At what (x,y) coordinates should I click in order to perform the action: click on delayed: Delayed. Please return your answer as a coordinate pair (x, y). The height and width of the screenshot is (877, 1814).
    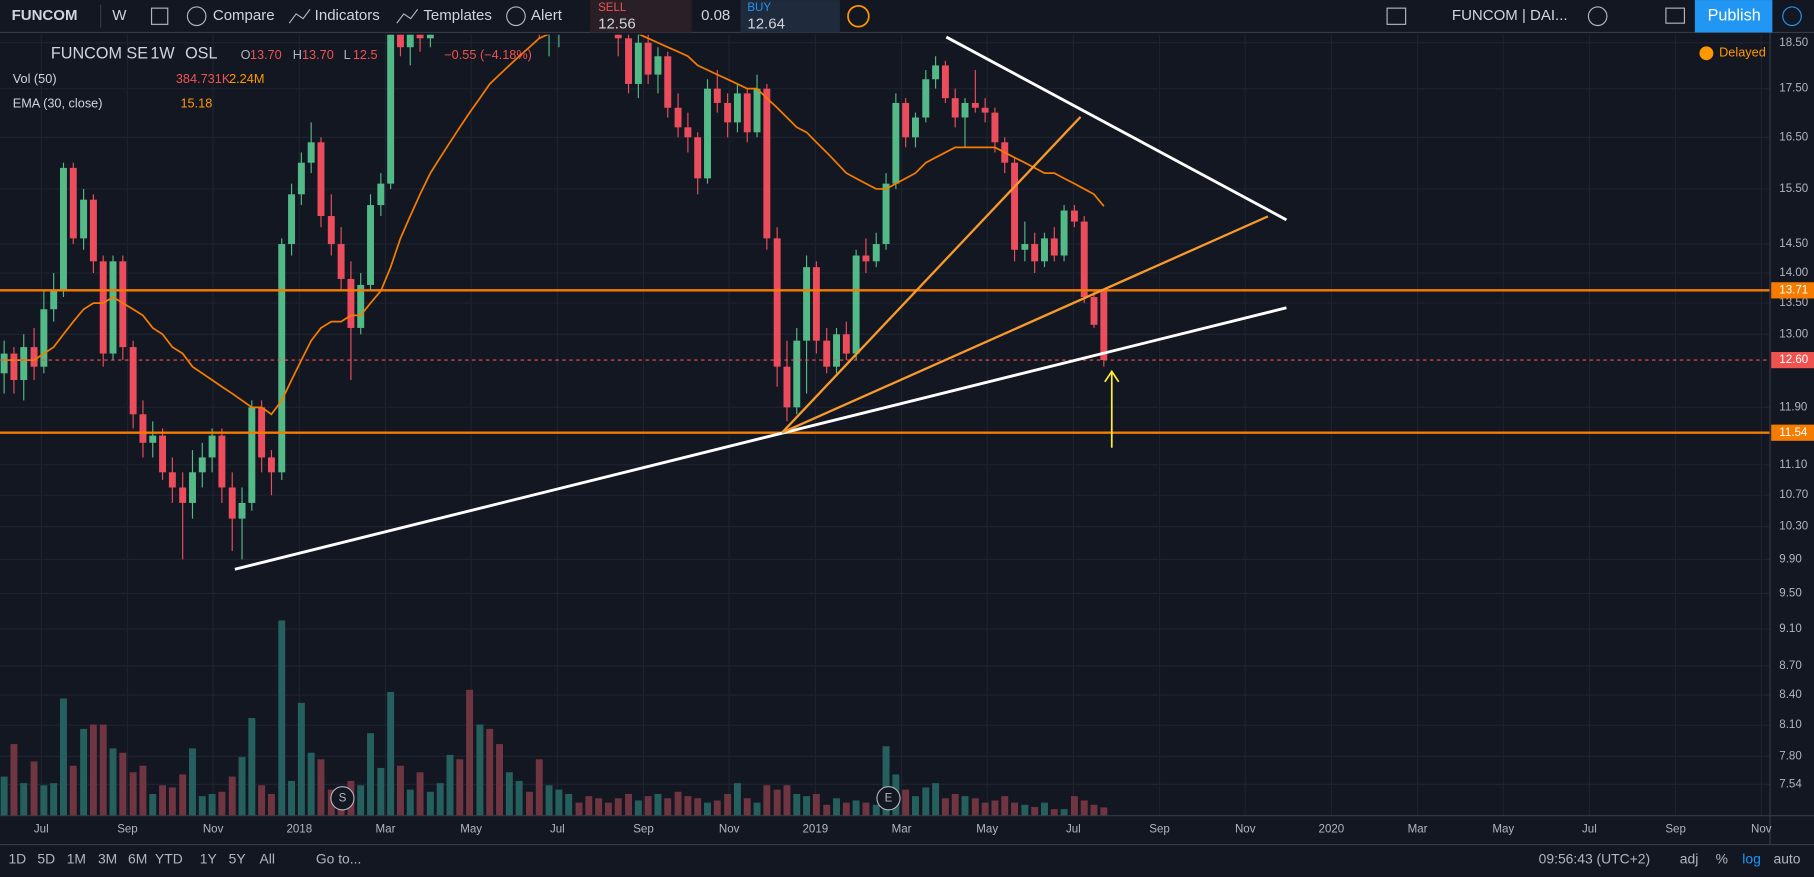
    Looking at the image, I should click on (1742, 52).